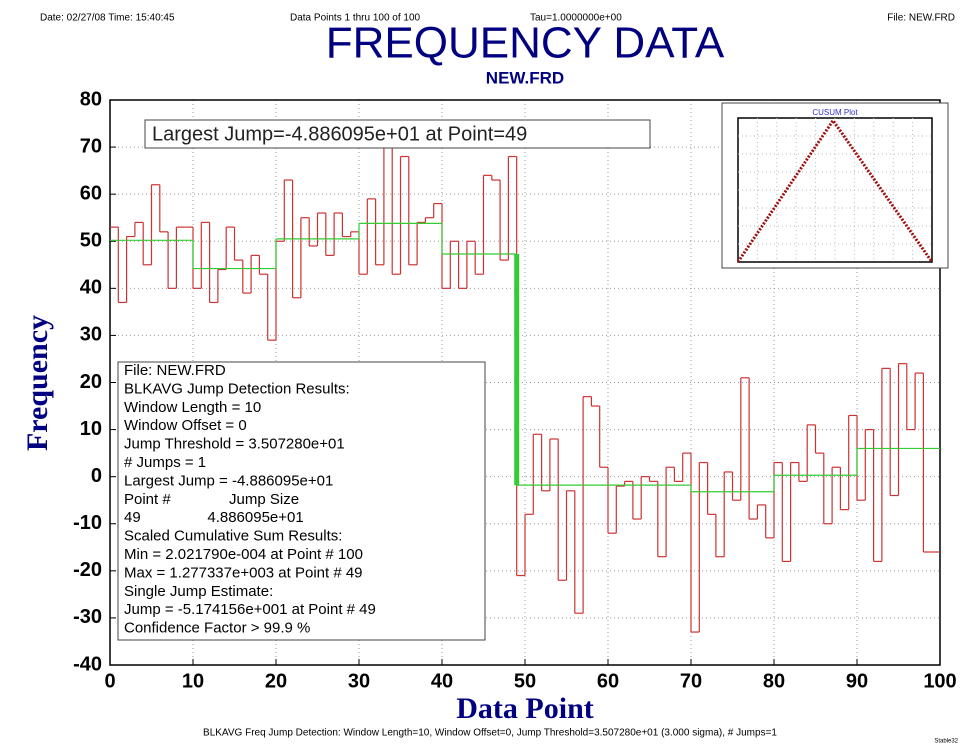 Image resolution: width=964 pixels, height=745 pixels. I want to click on x-tick-label: 0, so click(109, 681).